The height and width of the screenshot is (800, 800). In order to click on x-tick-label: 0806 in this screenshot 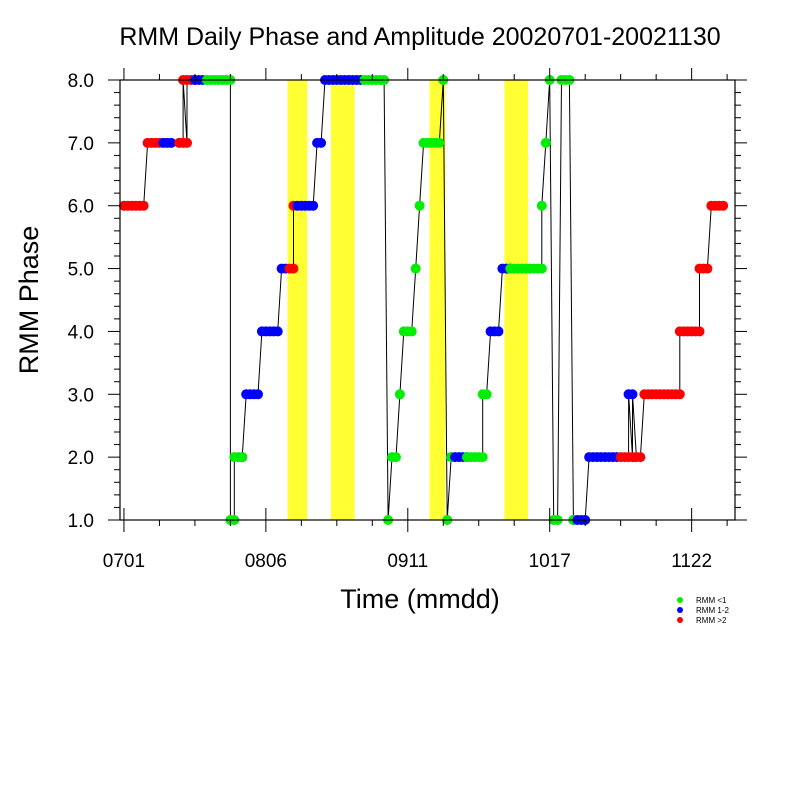, I will do `click(266, 561)`.